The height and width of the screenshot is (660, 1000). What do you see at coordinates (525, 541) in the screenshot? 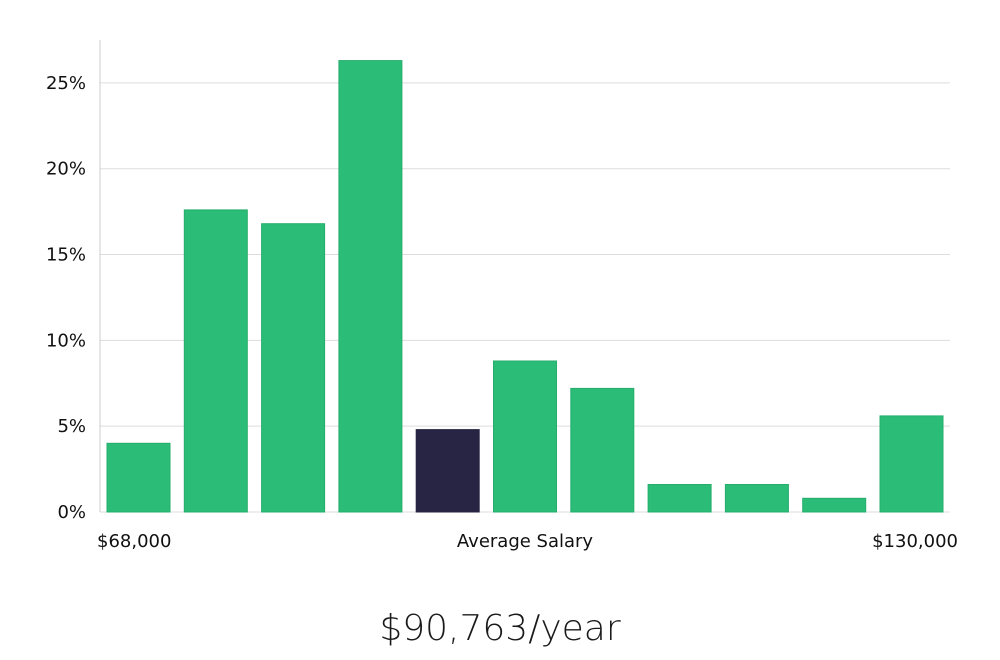
I see `x-axis-center-label: Average Salary` at bounding box center [525, 541].